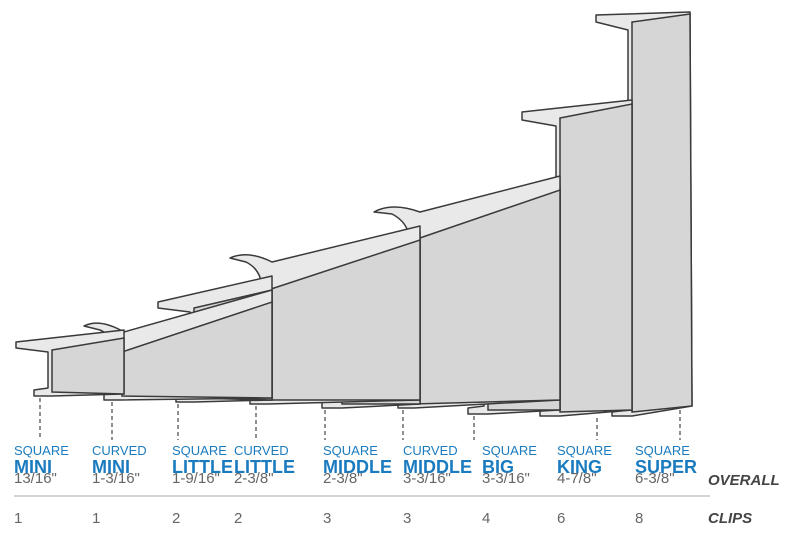 This screenshot has width=794, height=558. Describe the element at coordinates (577, 258) in the screenshot. I see `profile-king` at that location.